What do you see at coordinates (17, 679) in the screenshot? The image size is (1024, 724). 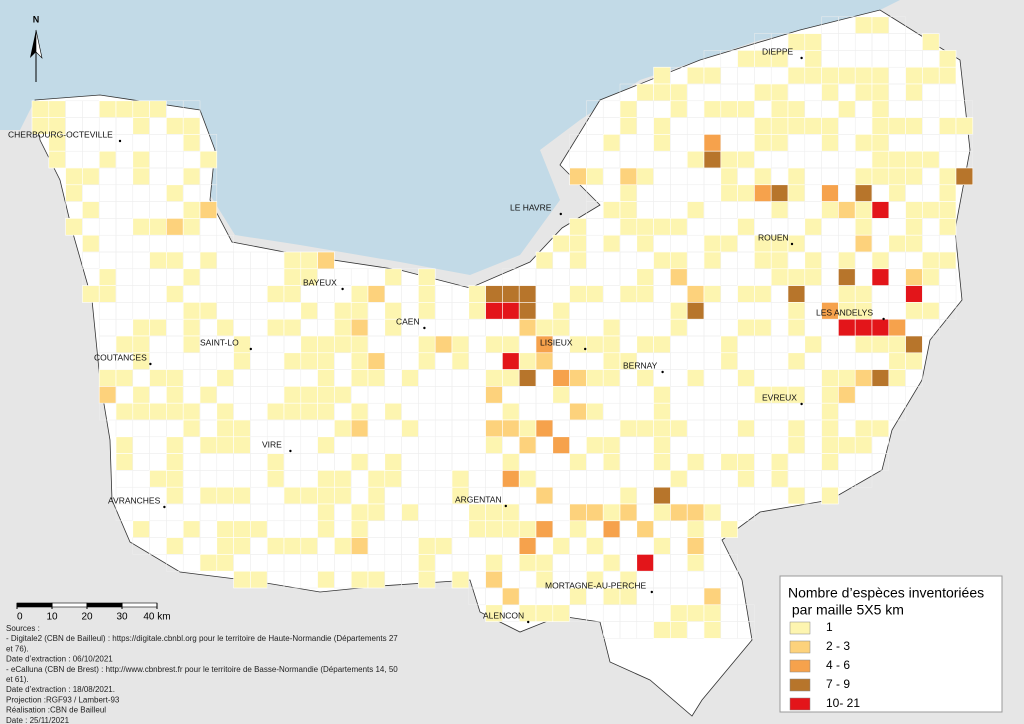 I see `source-line: et 61).` at bounding box center [17, 679].